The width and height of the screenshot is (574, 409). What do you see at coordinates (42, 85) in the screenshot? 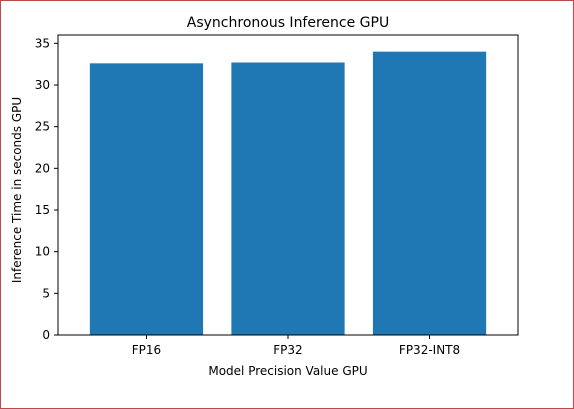
I see `y-tick-label: 30` at bounding box center [42, 85].